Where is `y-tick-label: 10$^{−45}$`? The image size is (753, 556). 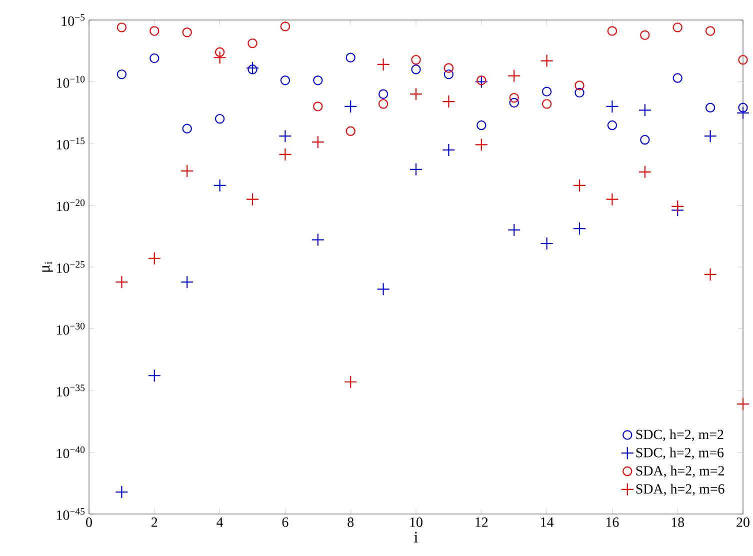
y-tick-label: 10$^{−45}$ is located at coordinates (70, 514).